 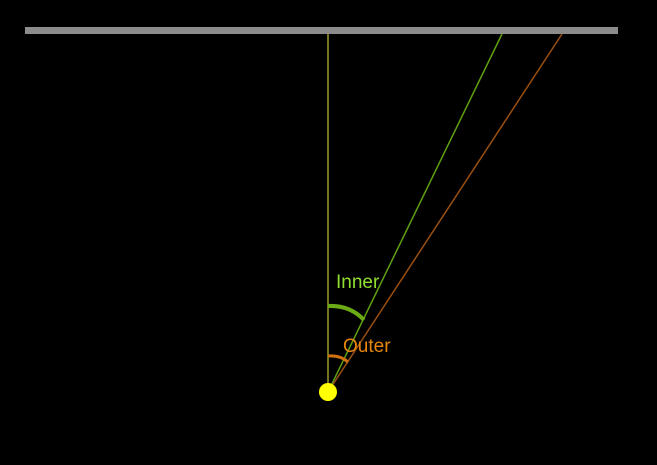 I want to click on light-source-dot, so click(x=328, y=392).